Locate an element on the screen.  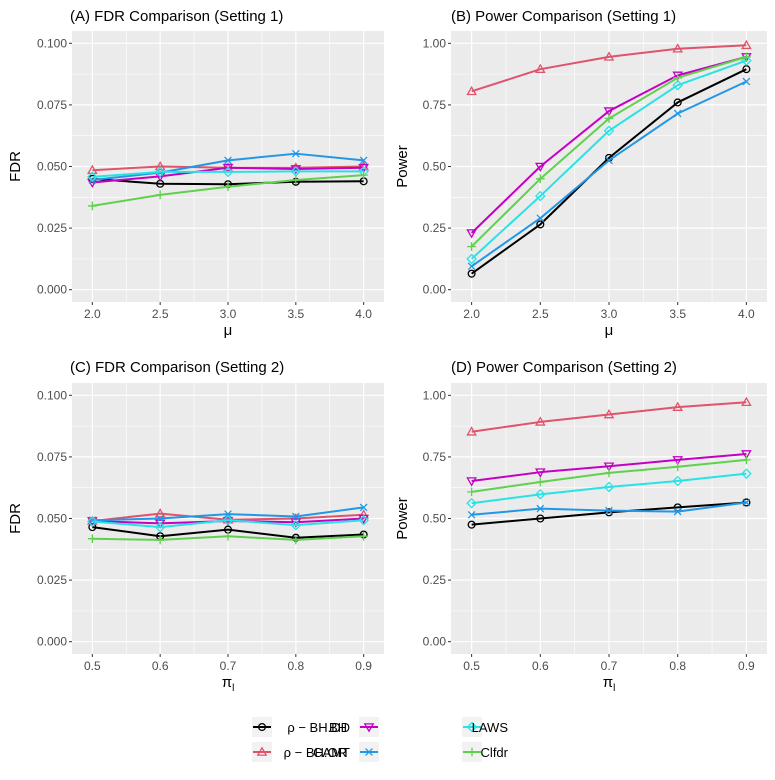
panel-title: (A) FDR Comparison (Setting 1) is located at coordinates (176, 16).